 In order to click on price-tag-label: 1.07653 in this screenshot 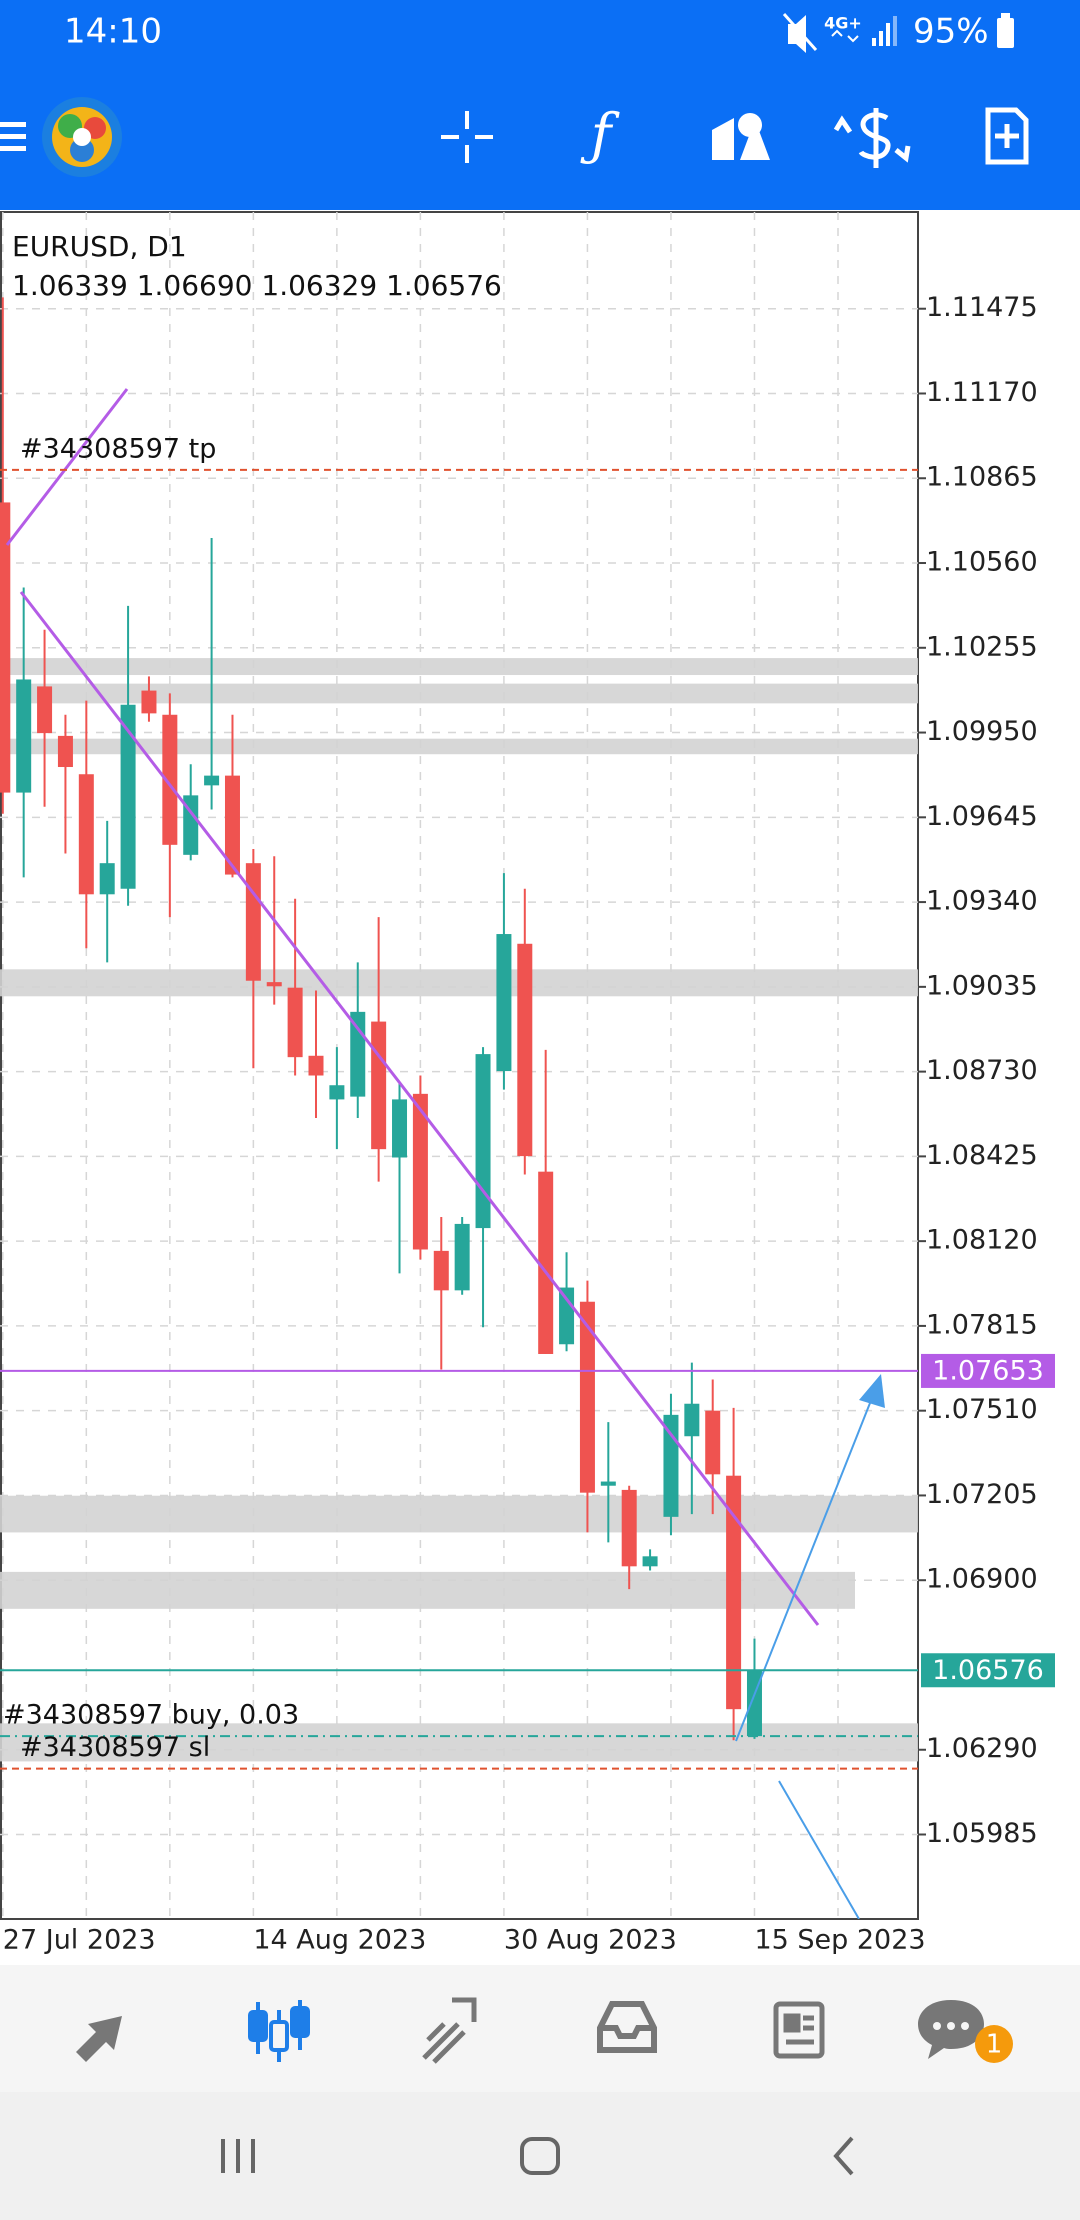, I will do `click(988, 1370)`.